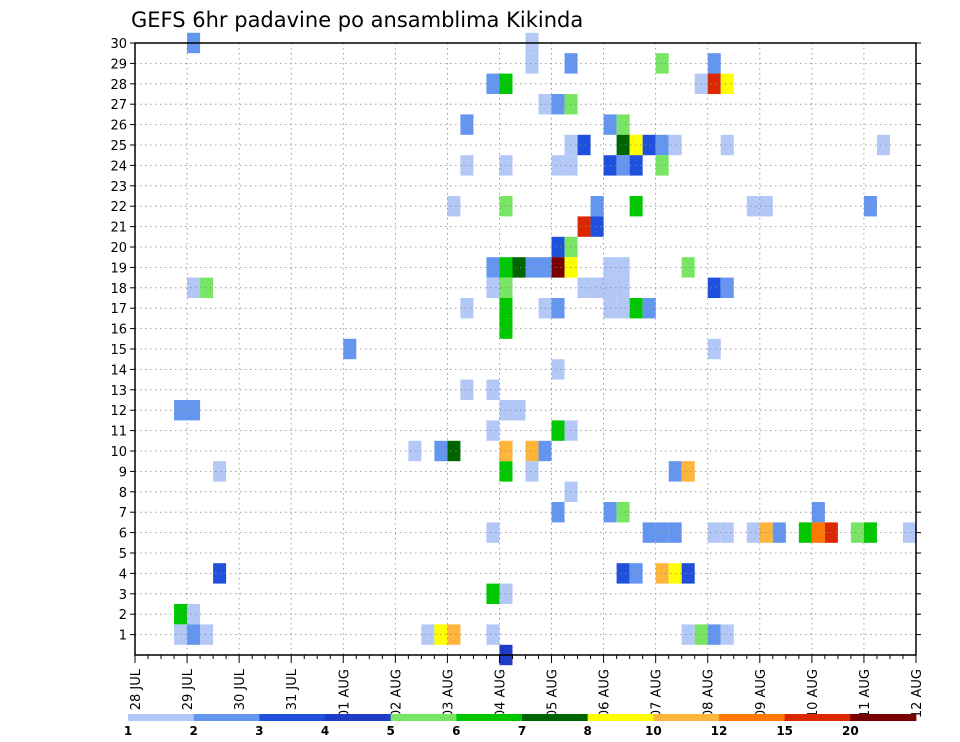 The width and height of the screenshot is (960, 742). I want to click on colorbar-label: 6, so click(456, 731).